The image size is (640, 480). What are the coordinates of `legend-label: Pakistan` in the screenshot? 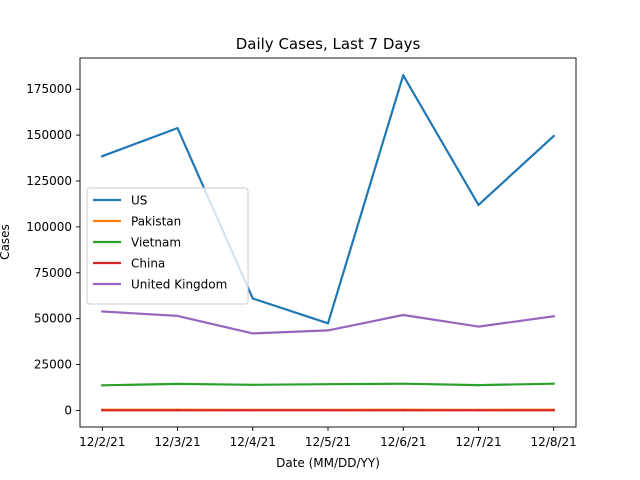 It's located at (156, 222).